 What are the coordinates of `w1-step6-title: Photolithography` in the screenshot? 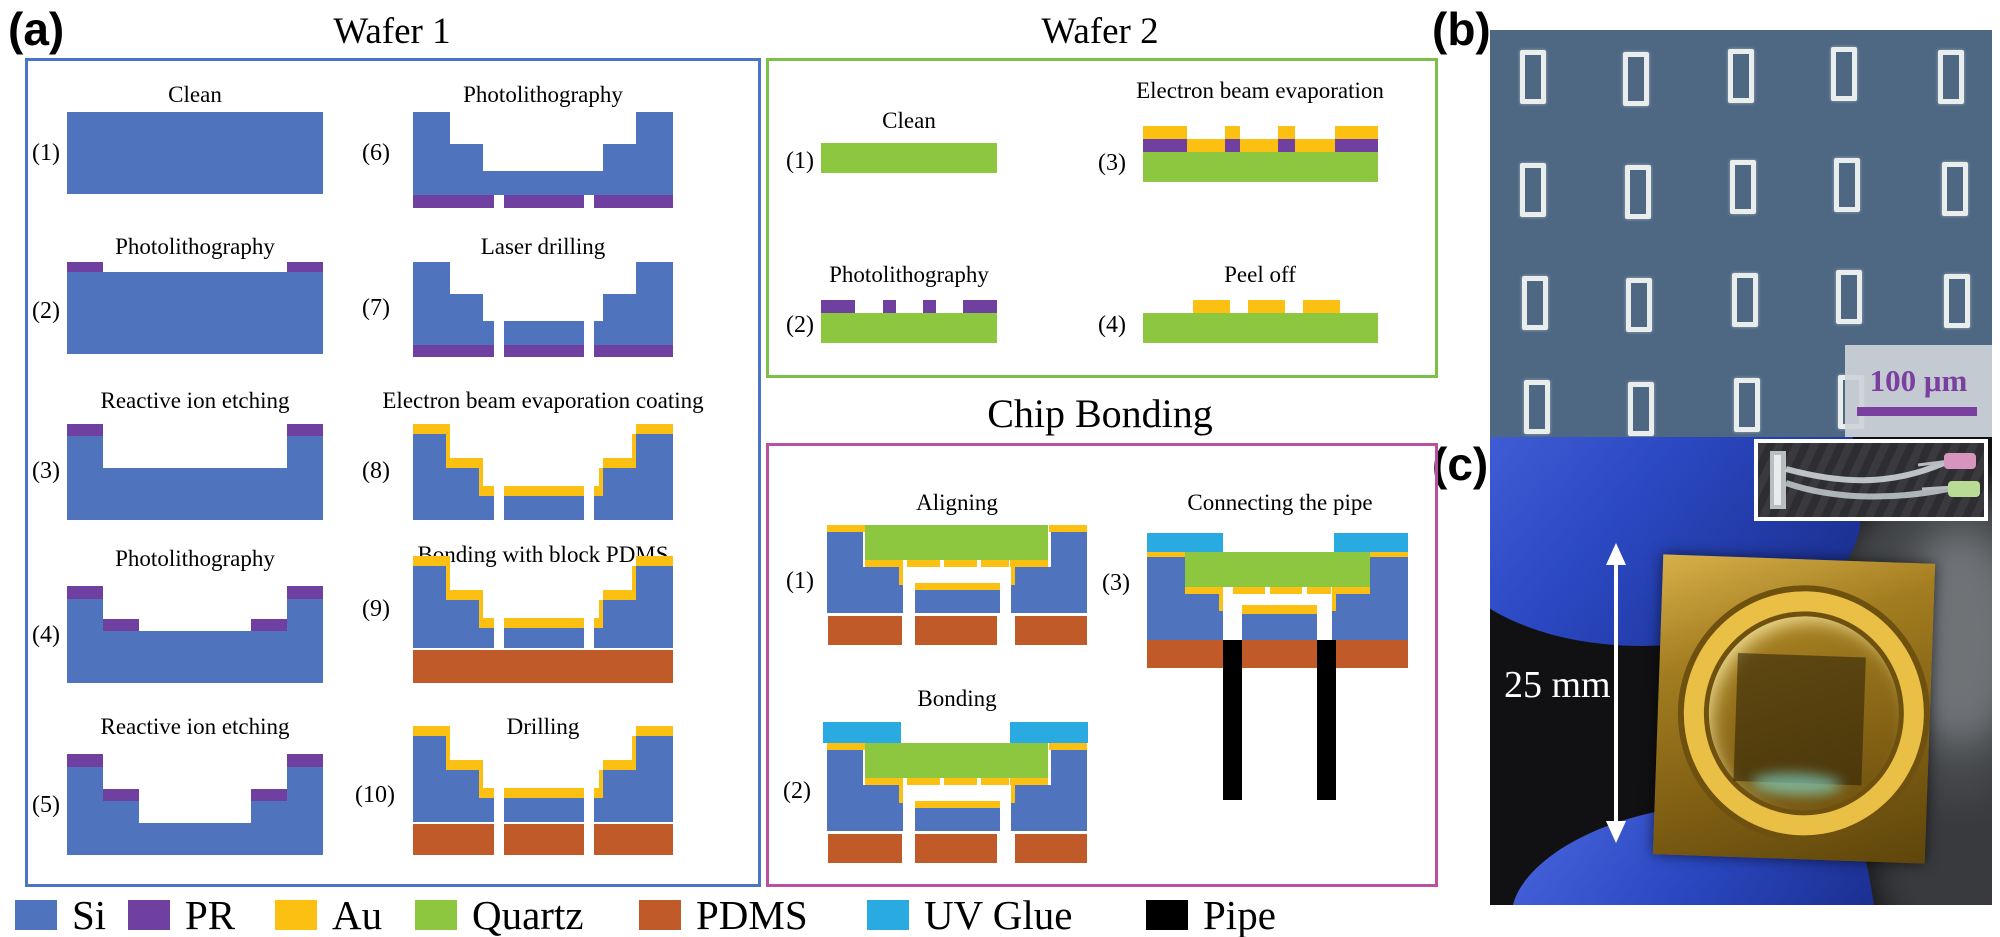 It's located at (543, 94).